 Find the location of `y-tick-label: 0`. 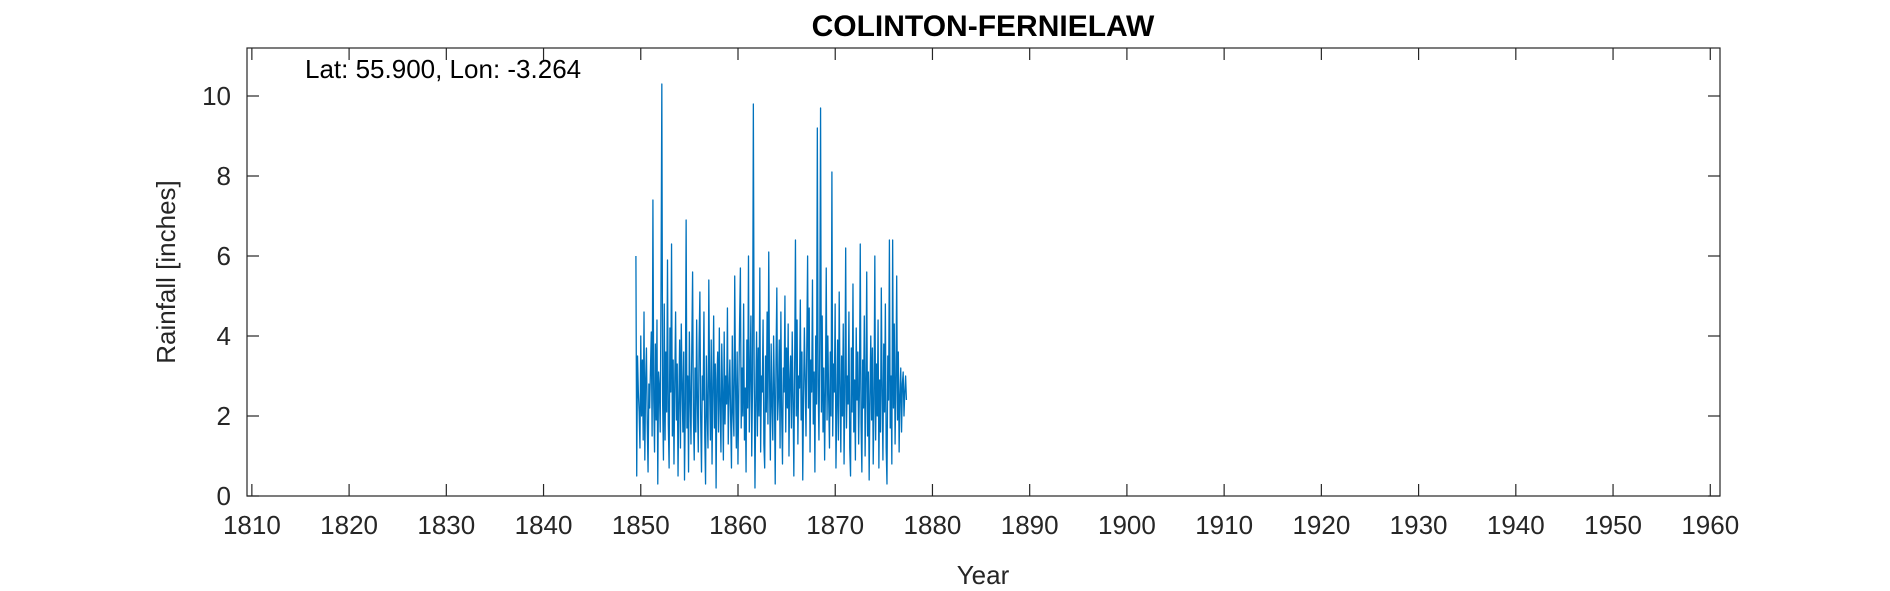

y-tick-label: 0 is located at coordinates (224, 496).